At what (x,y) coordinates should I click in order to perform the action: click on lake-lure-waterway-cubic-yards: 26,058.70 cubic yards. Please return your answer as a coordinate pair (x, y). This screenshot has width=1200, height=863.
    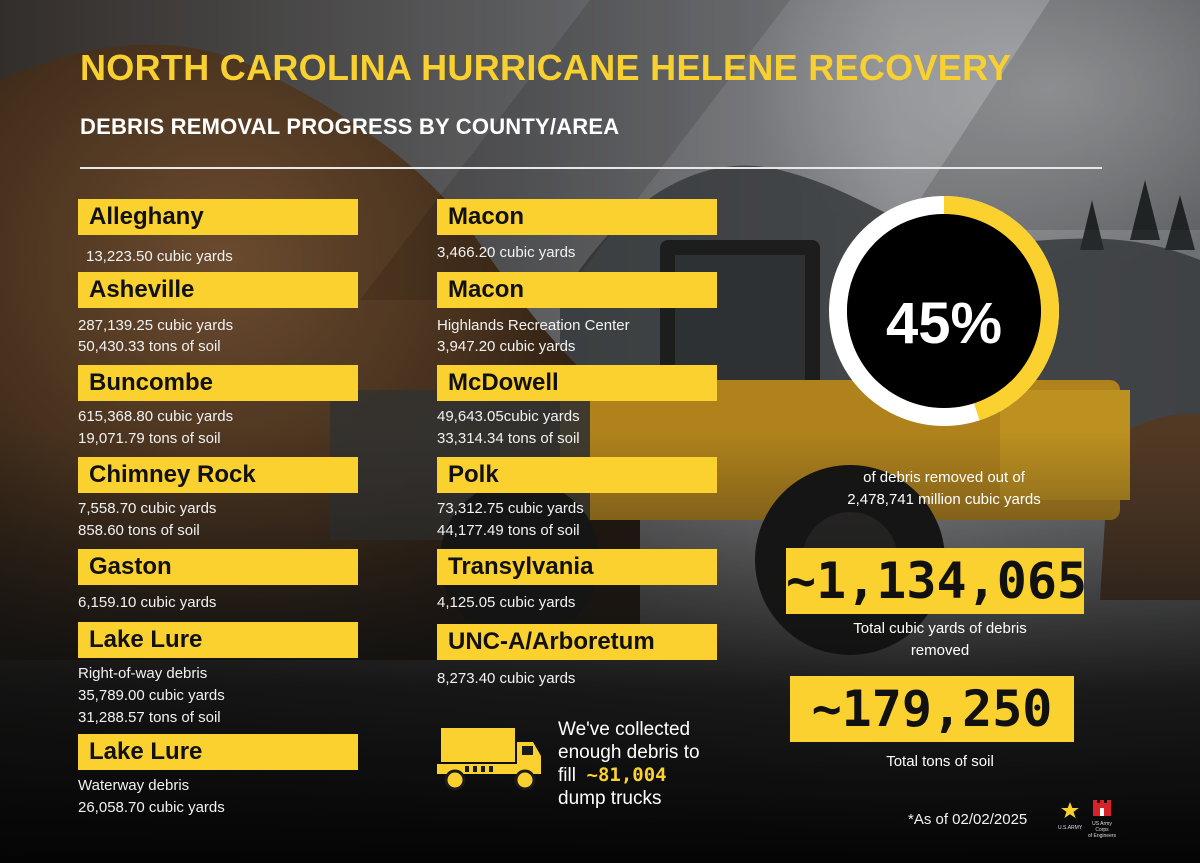
    Looking at the image, I should click on (151, 807).